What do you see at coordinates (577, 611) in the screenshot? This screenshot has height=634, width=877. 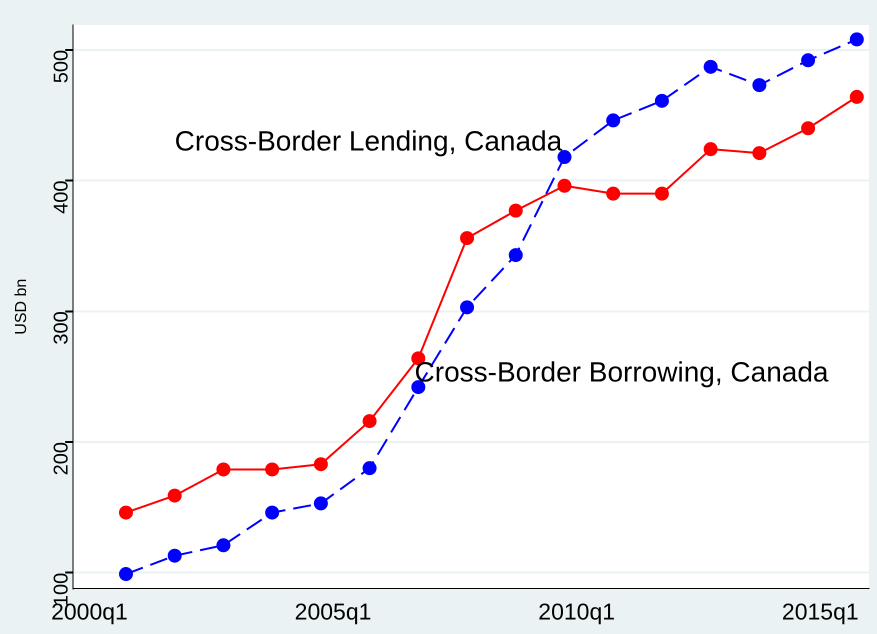 I see `x-tick-label: 2010q1` at bounding box center [577, 611].